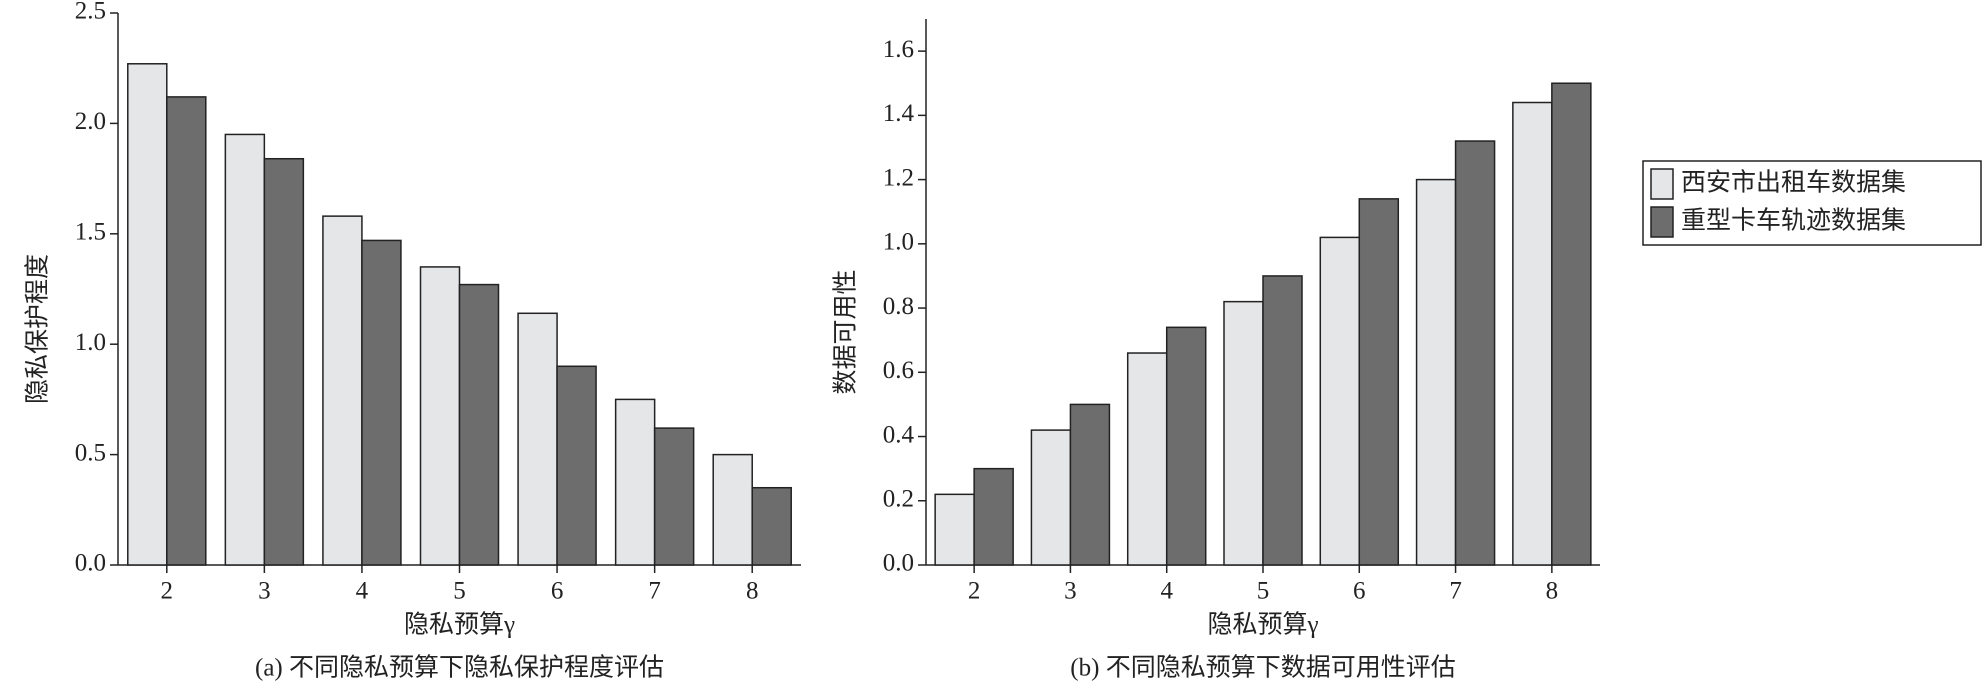 This screenshot has height=692, width=1988. Describe the element at coordinates (899, 434) in the screenshot. I see `y-tick-label: 0.4` at that location.